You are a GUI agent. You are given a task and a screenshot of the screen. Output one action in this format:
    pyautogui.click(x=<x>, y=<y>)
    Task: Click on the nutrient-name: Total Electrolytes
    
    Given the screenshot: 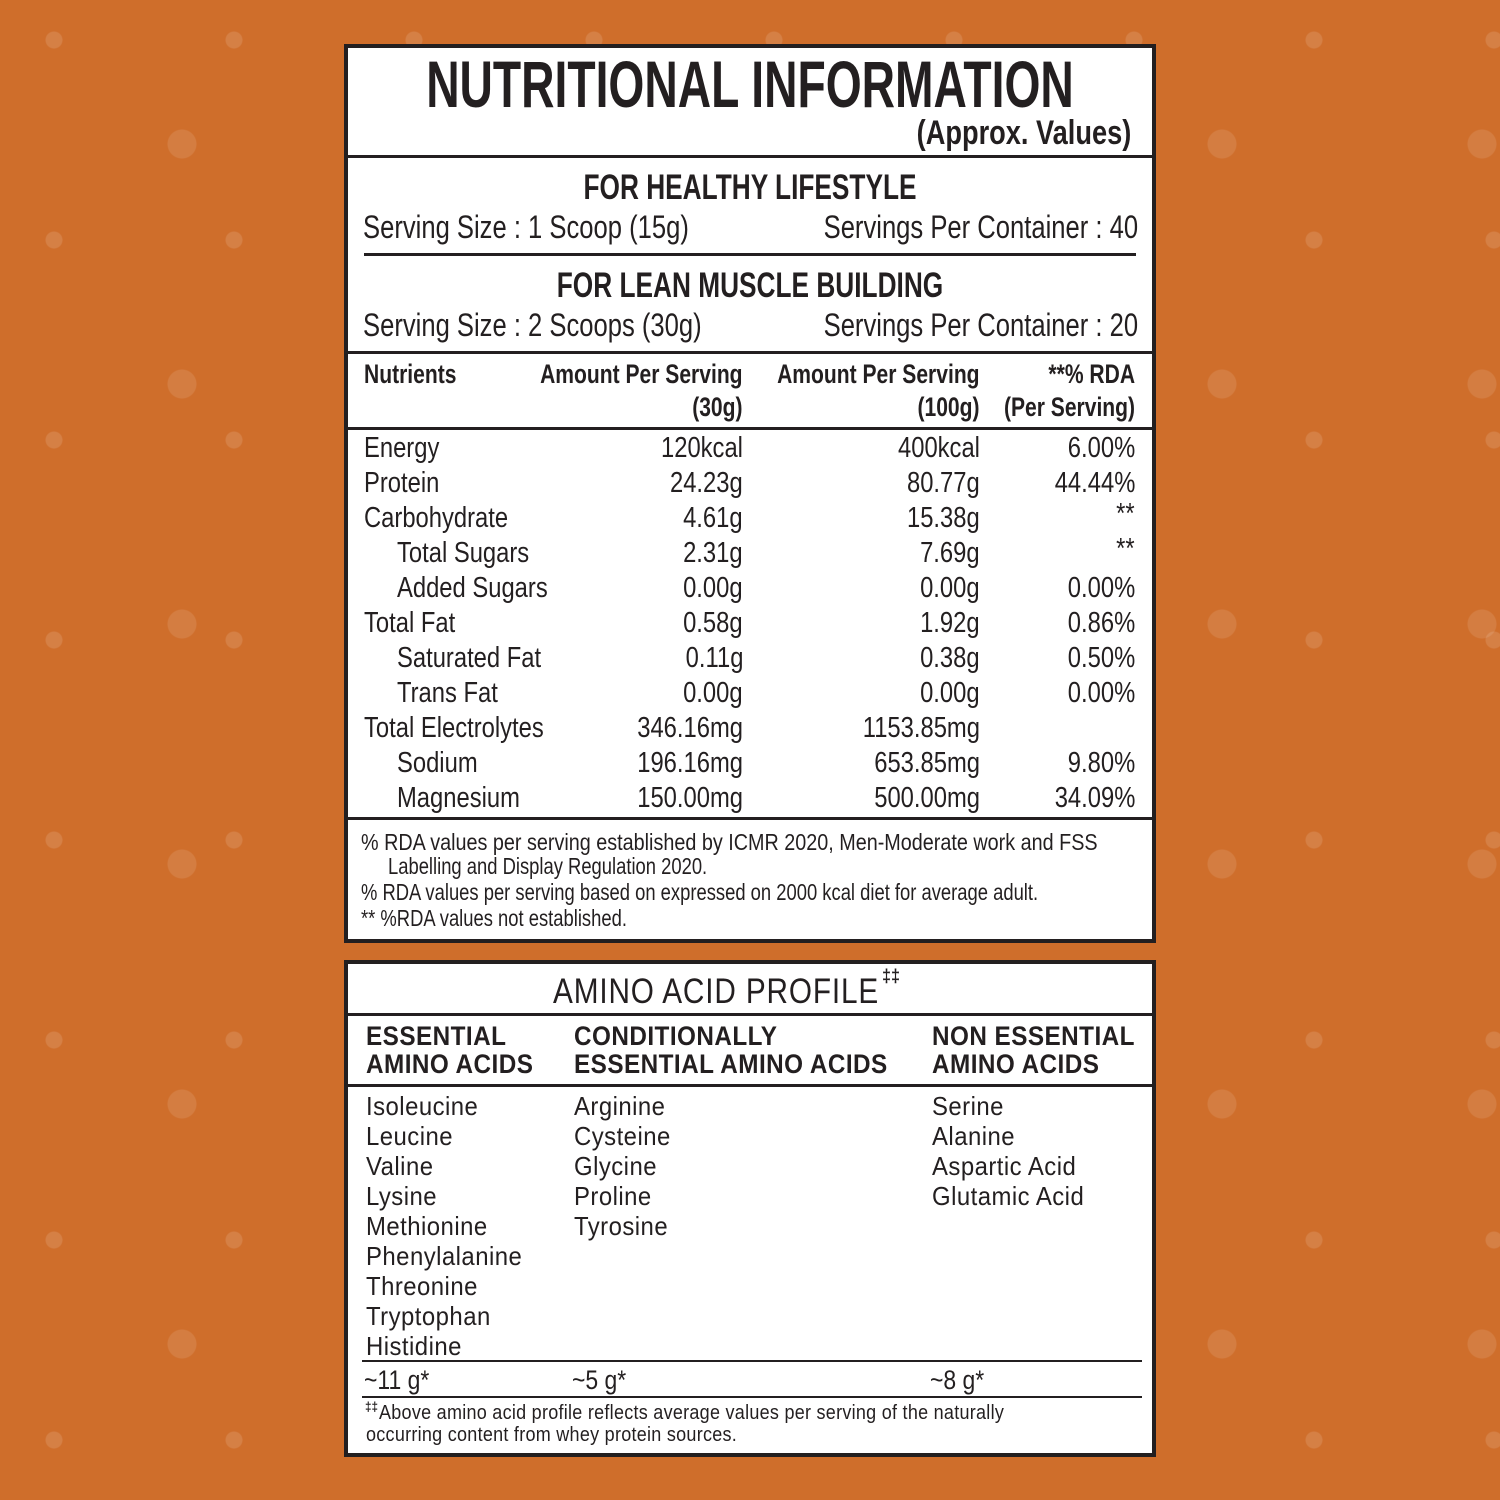 What is the action you would take?
    pyautogui.click(x=454, y=727)
    